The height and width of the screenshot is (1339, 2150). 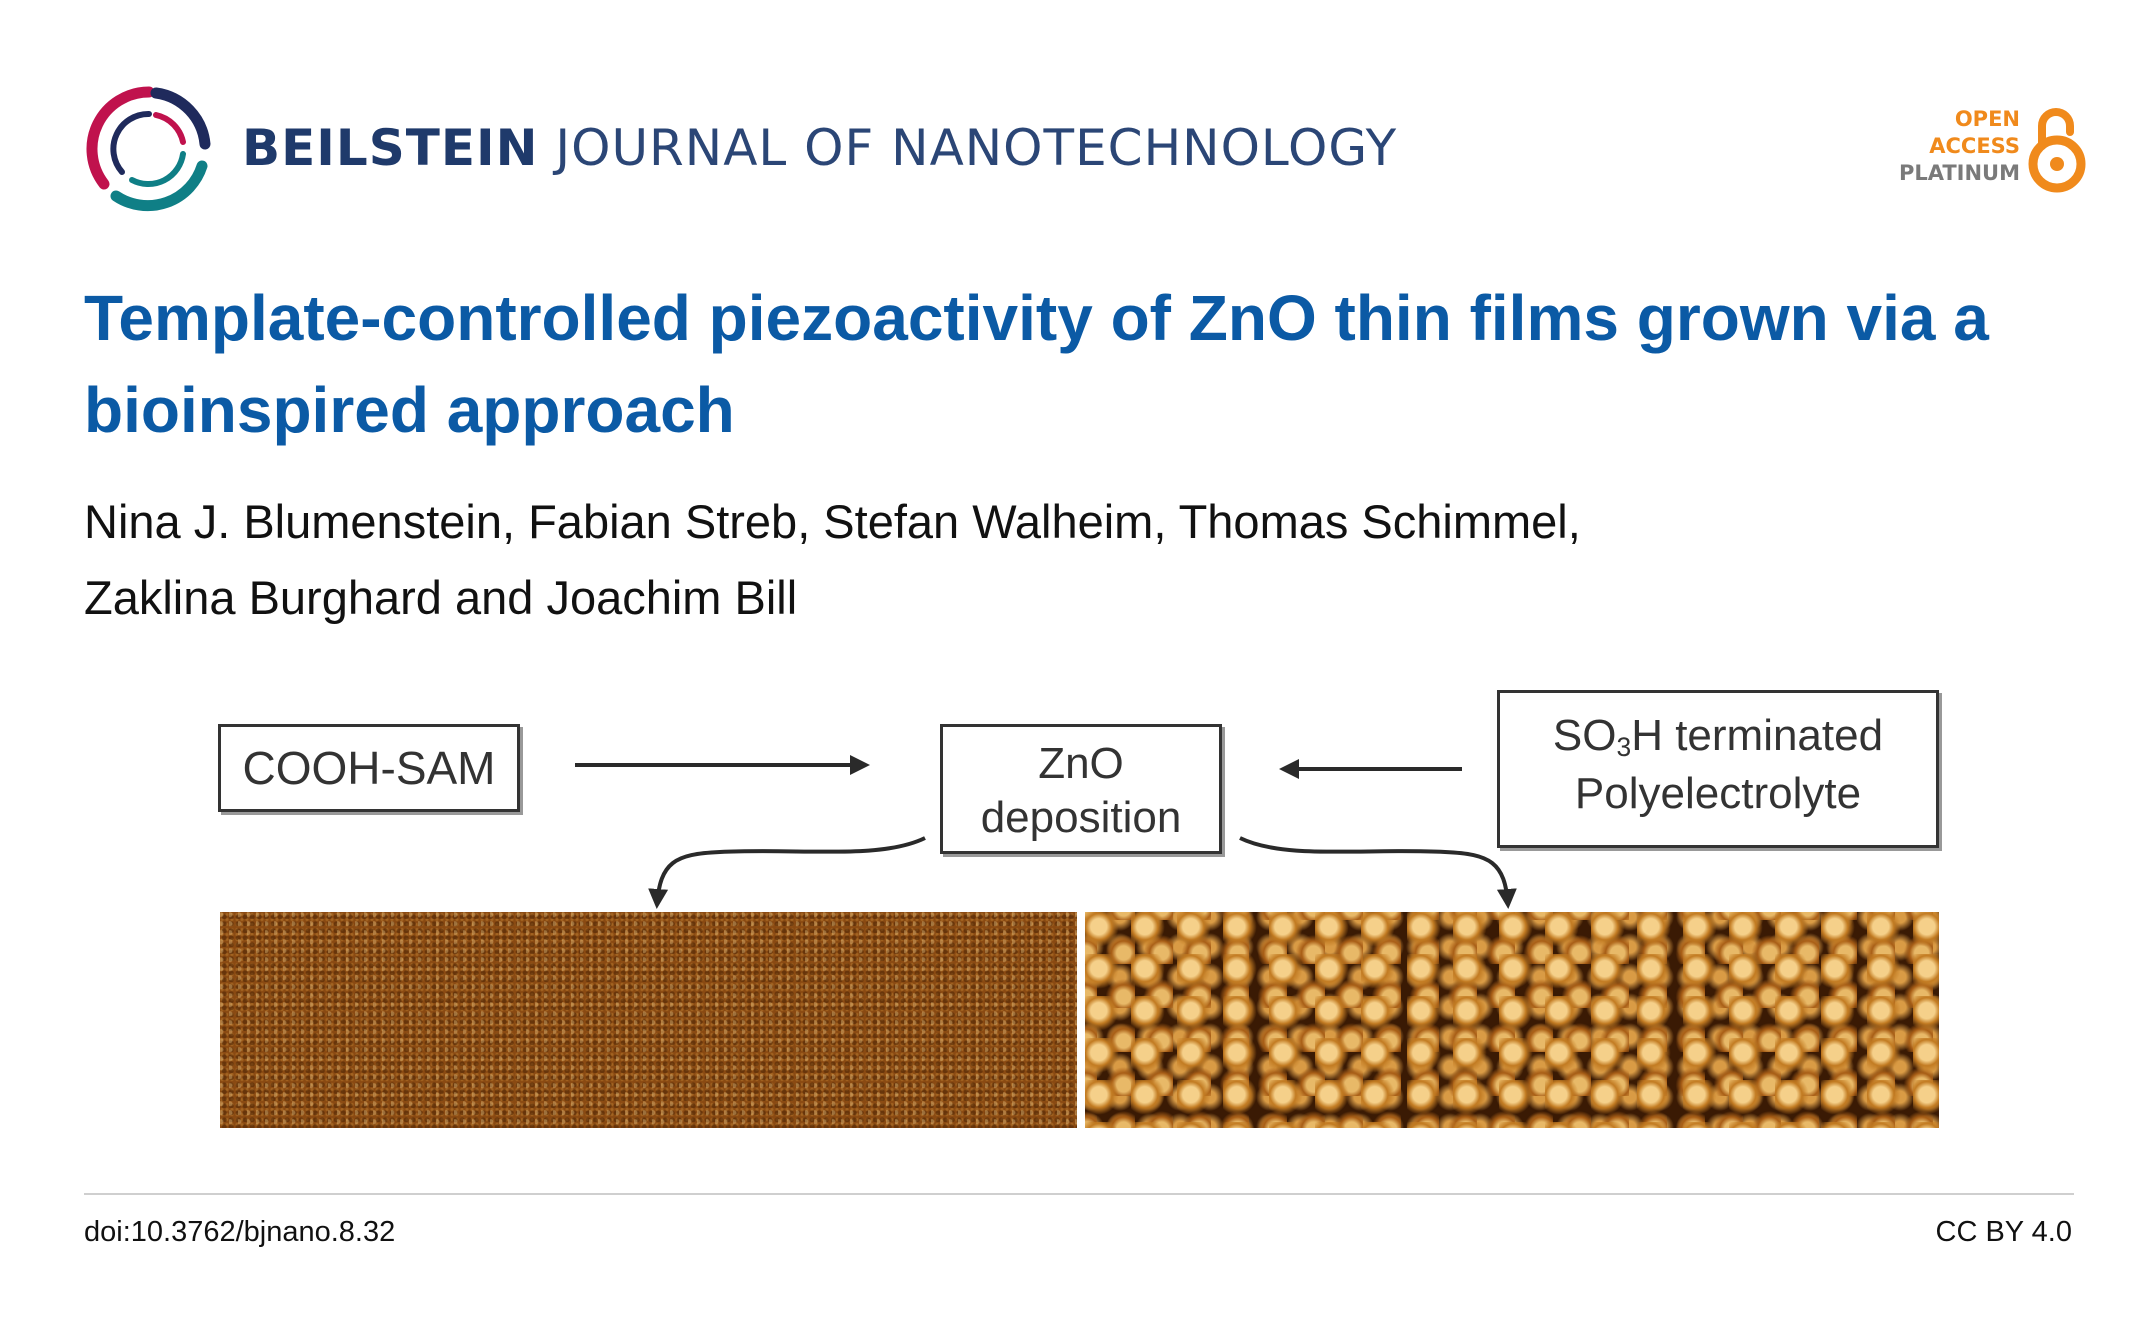 What do you see at coordinates (390, 148) in the screenshot?
I see `journal-brand: BEILSTEIN` at bounding box center [390, 148].